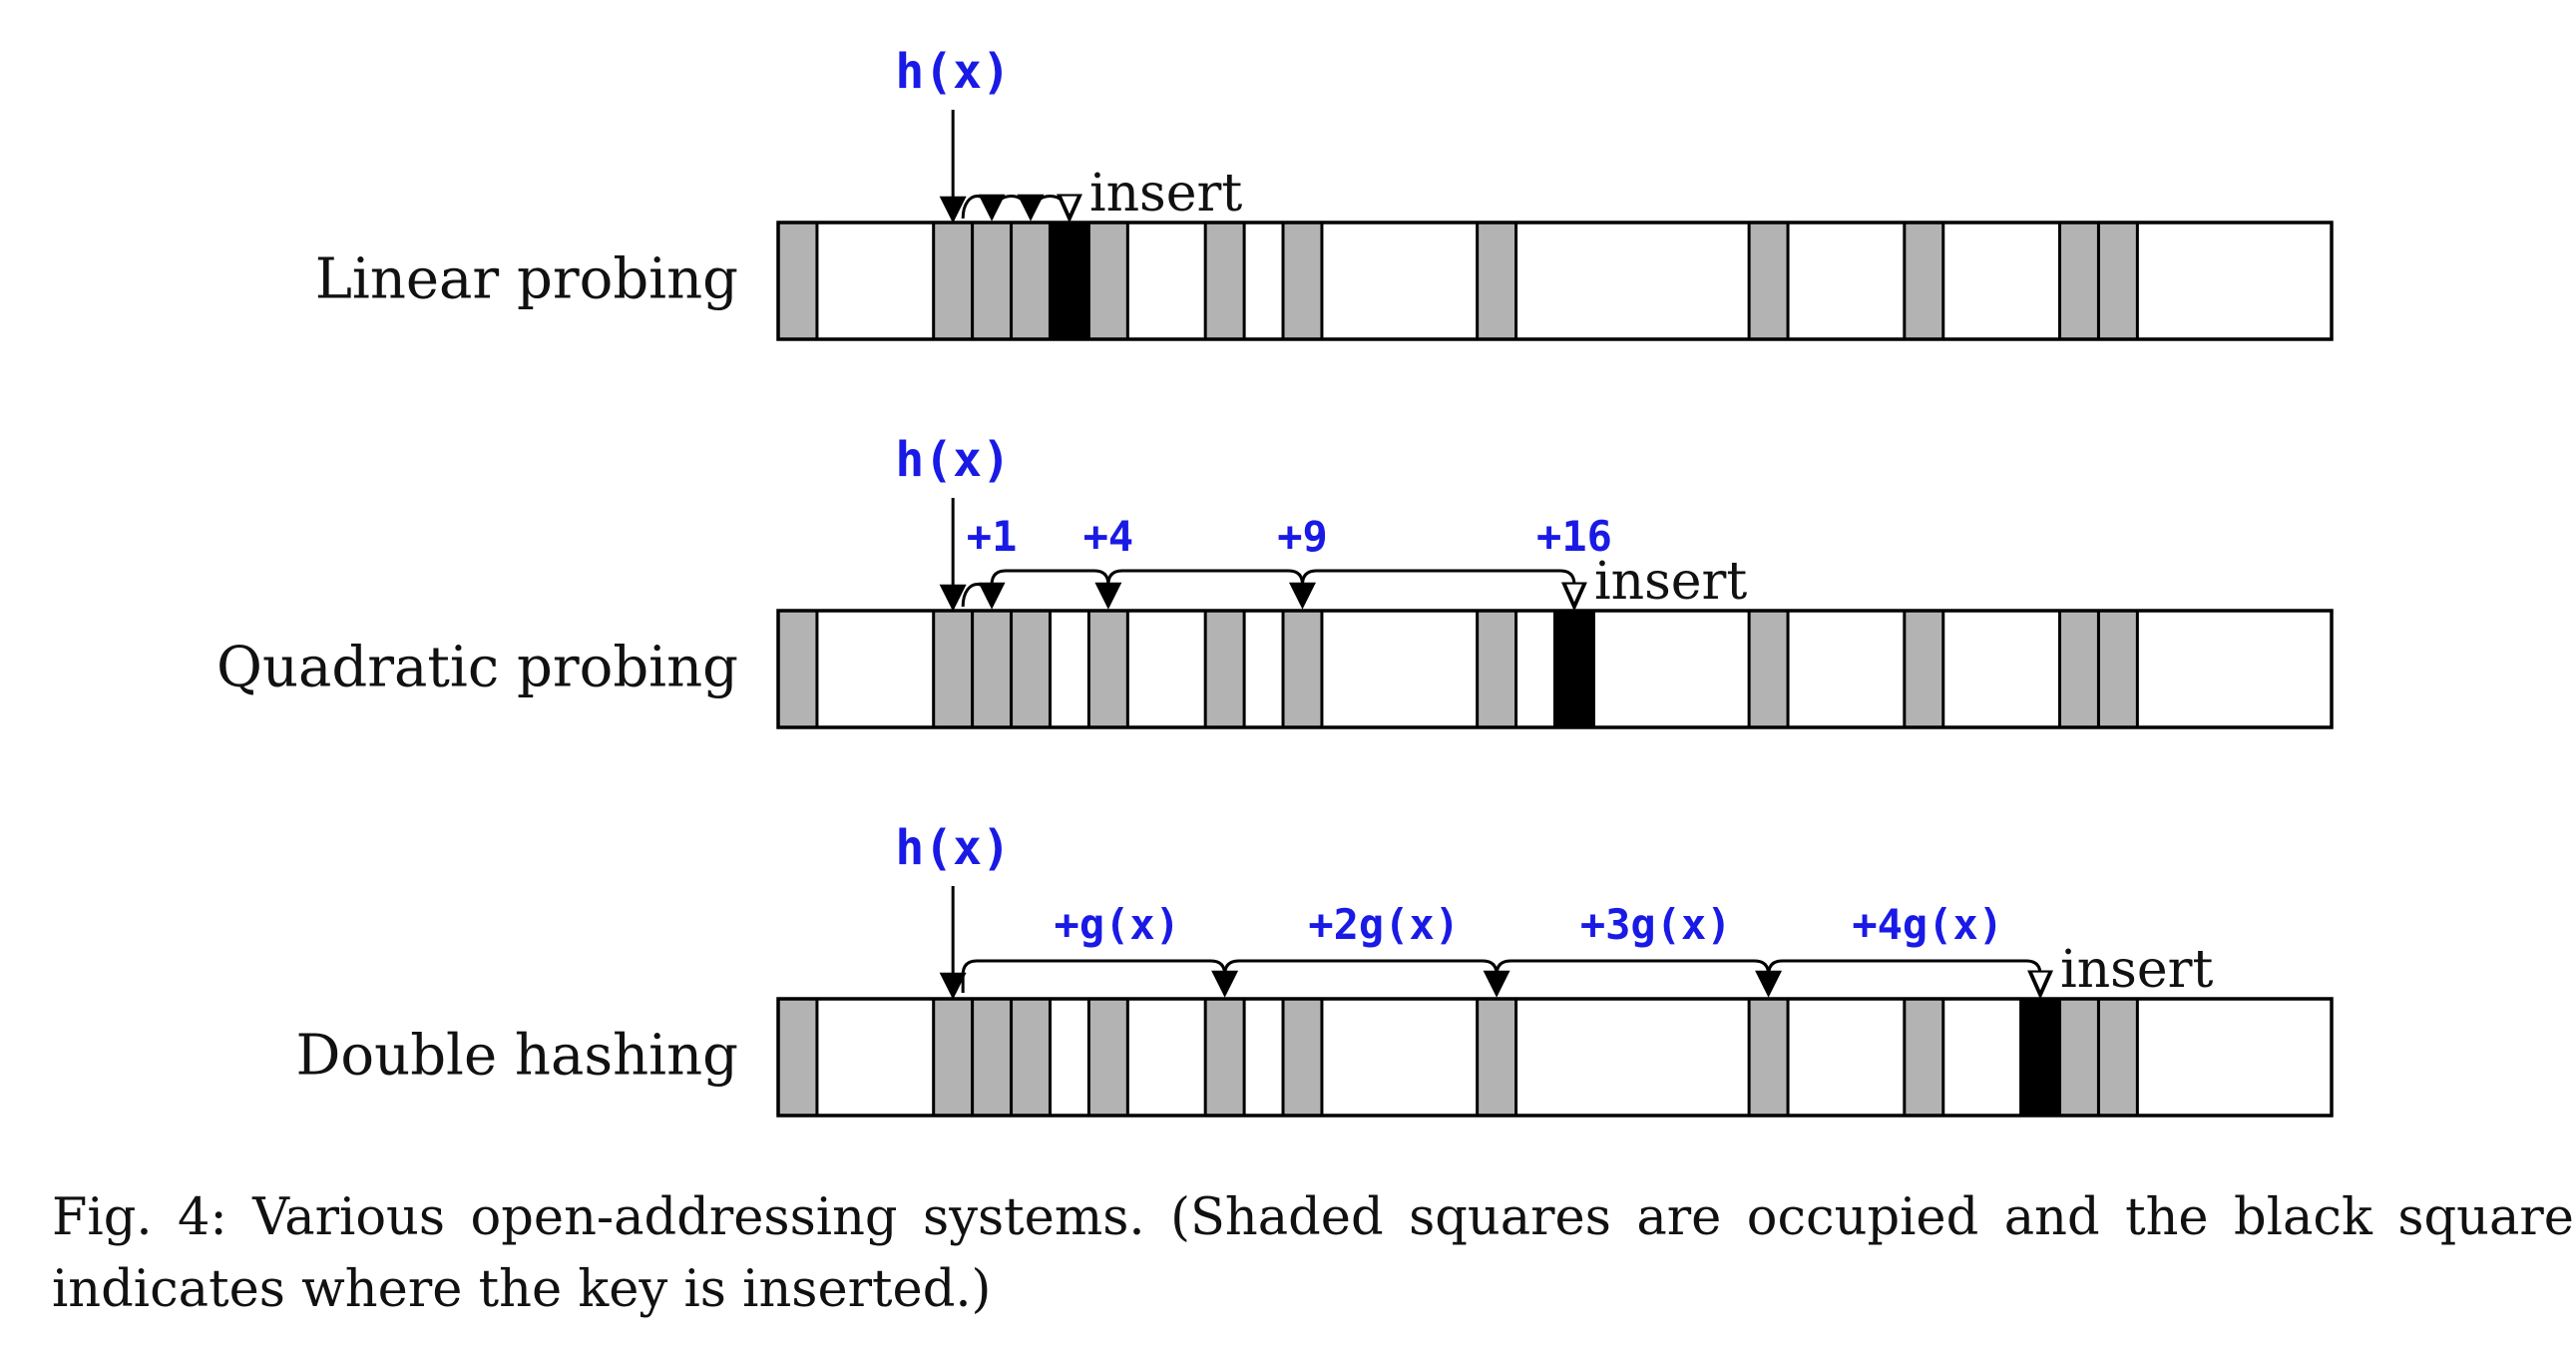 The image size is (2576, 1355). What do you see at coordinates (1927, 924) in the screenshot?
I see `probe-step-label: +4g(x)` at bounding box center [1927, 924].